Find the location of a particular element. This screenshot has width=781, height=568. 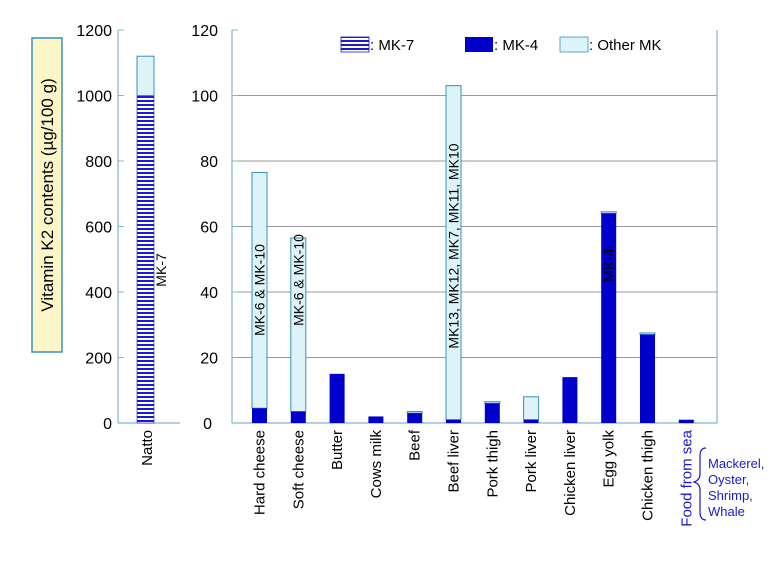

legend-swatch-mk7 is located at coordinates (355, 44).